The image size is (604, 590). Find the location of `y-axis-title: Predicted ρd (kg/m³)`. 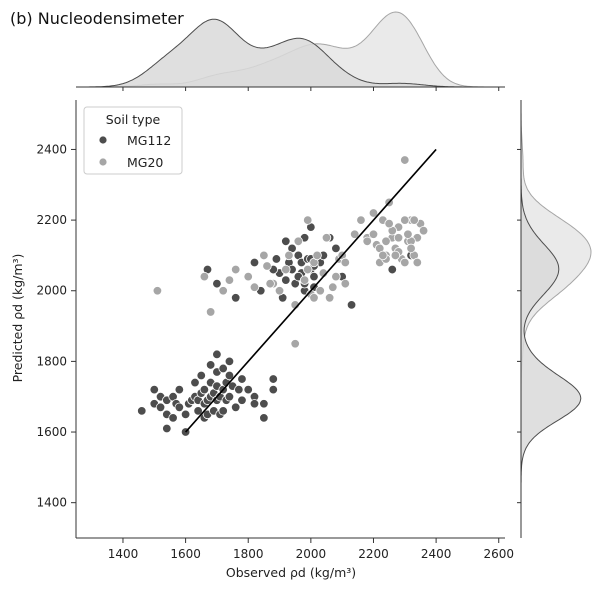

y-axis-title: Predicted ρd (kg/m³) is located at coordinates (17, 318).